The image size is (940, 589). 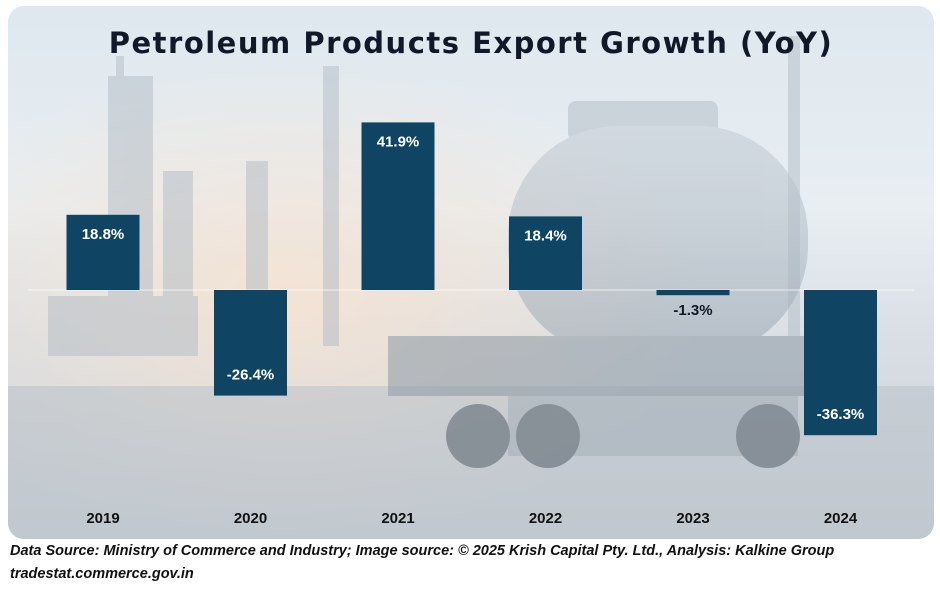 I want to click on bar-2023, so click(x=693, y=293).